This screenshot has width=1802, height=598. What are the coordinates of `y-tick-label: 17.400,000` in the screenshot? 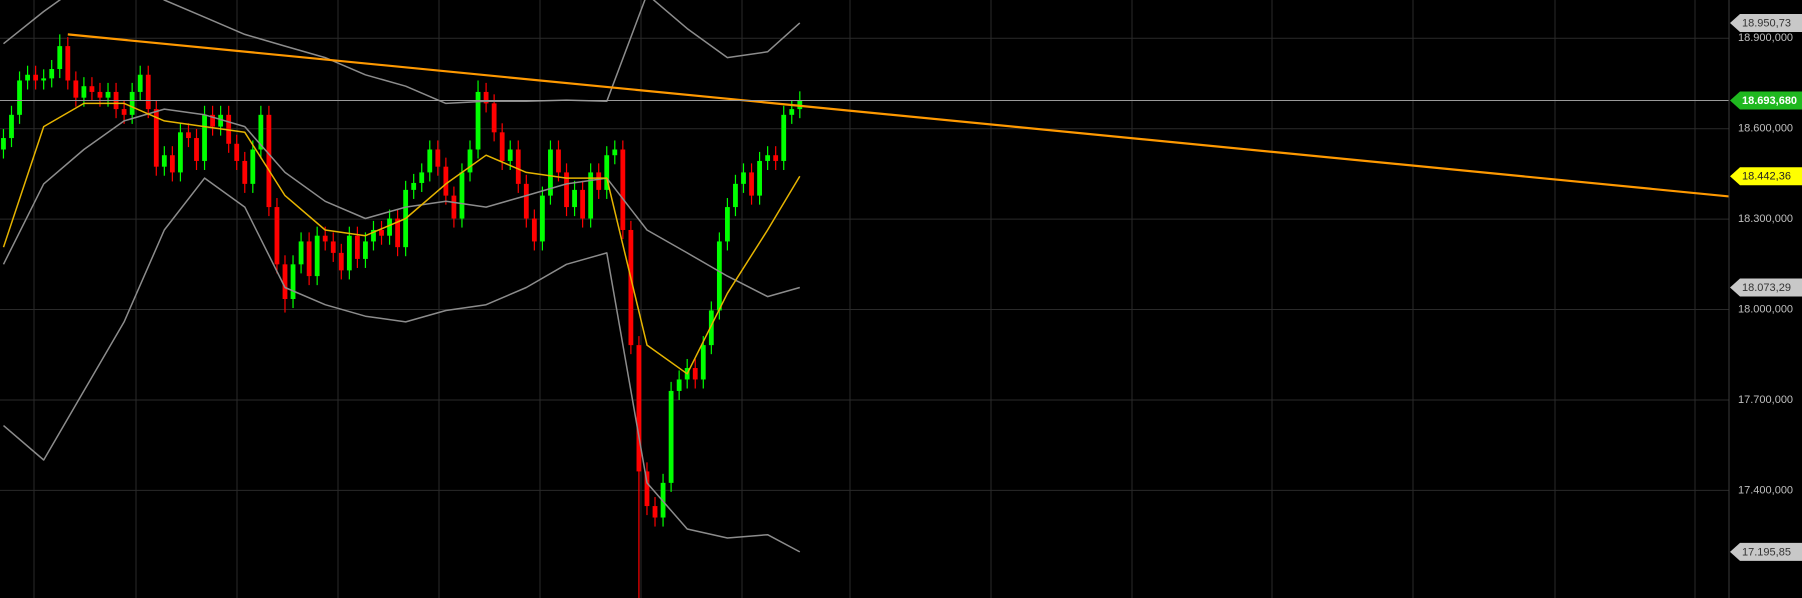 It's located at (1765, 490).